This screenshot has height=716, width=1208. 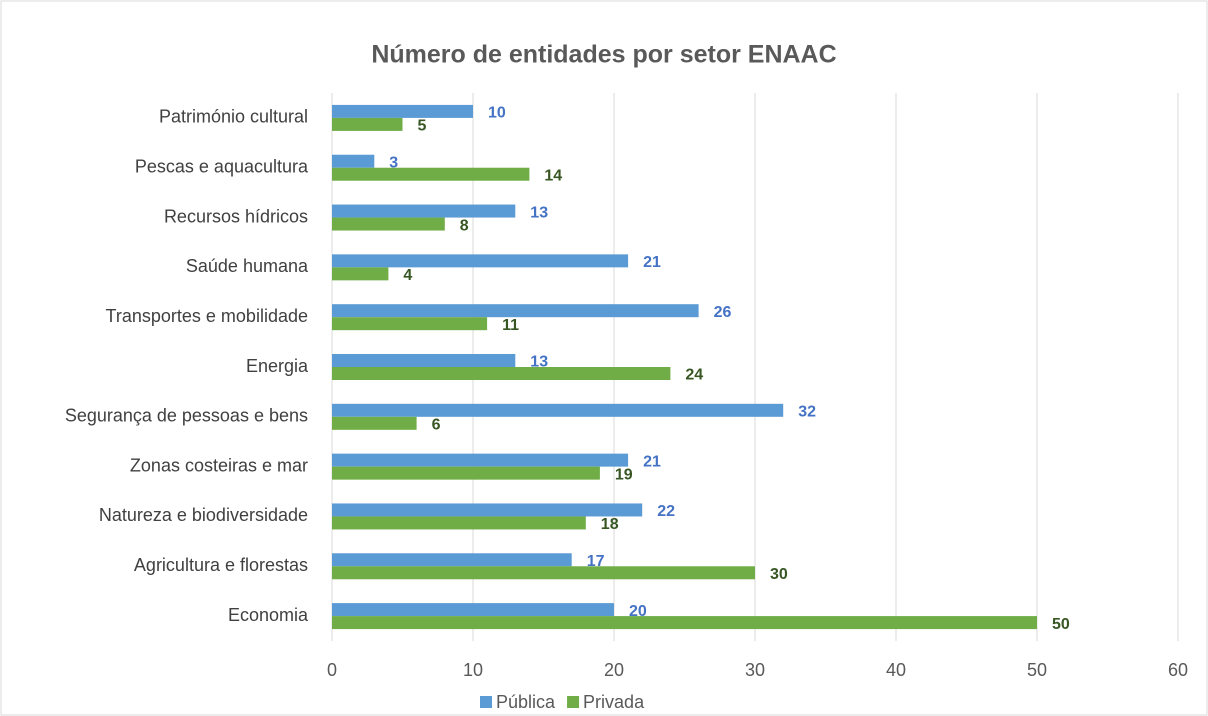 What do you see at coordinates (207, 316) in the screenshot?
I see `y-tick-label: Transportes e mobilidade` at bounding box center [207, 316].